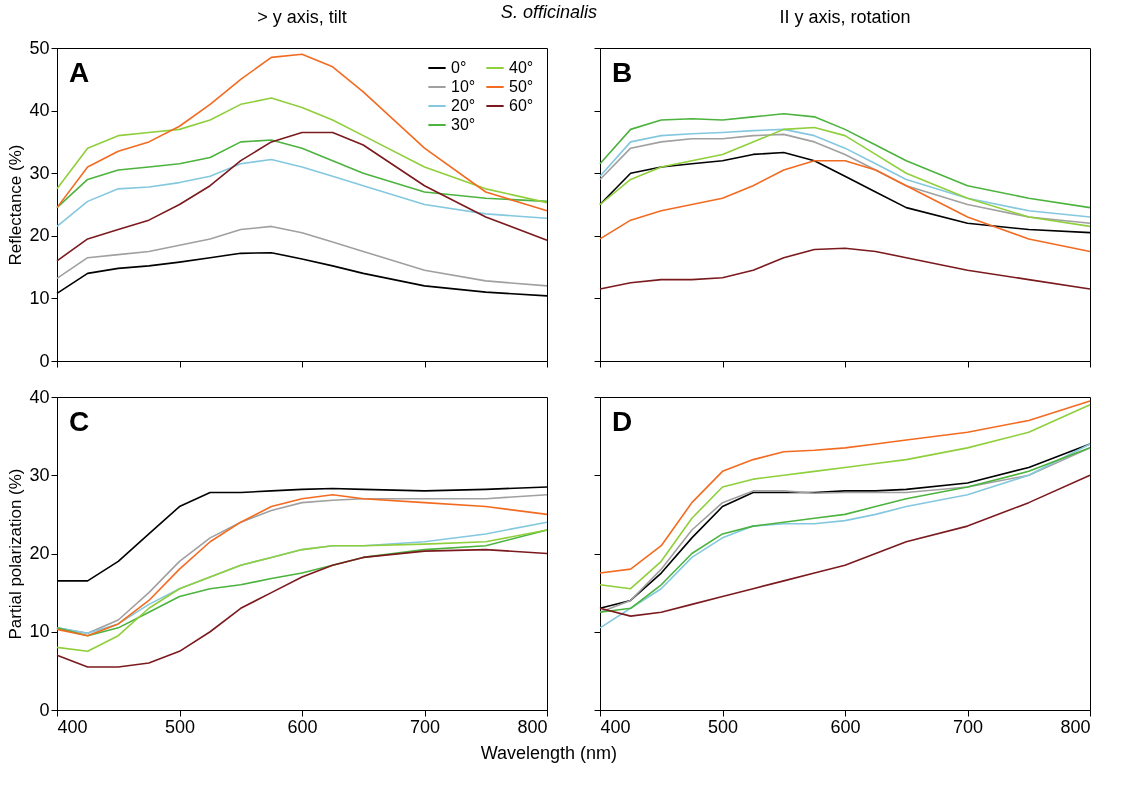 This screenshot has height=790, width=1133. What do you see at coordinates (521, 105) in the screenshot?
I see `legend-label: 60°` at bounding box center [521, 105].